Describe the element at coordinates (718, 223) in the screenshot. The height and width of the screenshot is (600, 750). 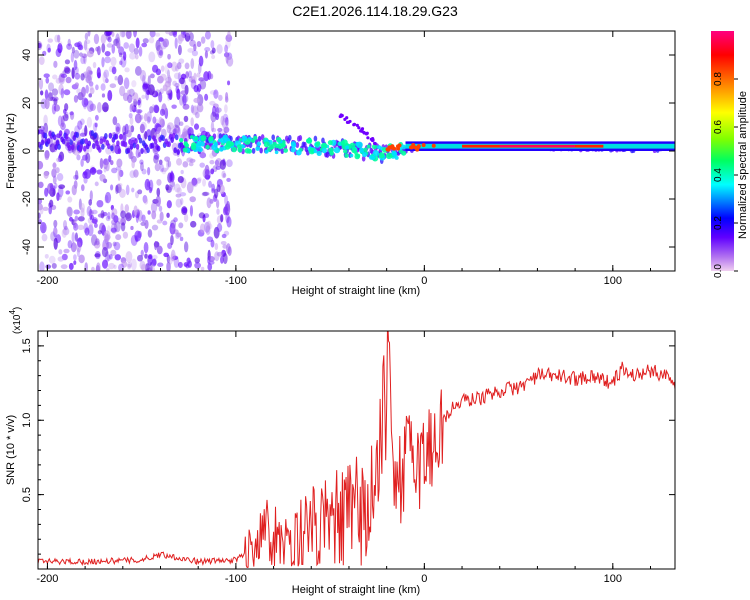
I see `colorbar-tick-label: 0.2` at that location.